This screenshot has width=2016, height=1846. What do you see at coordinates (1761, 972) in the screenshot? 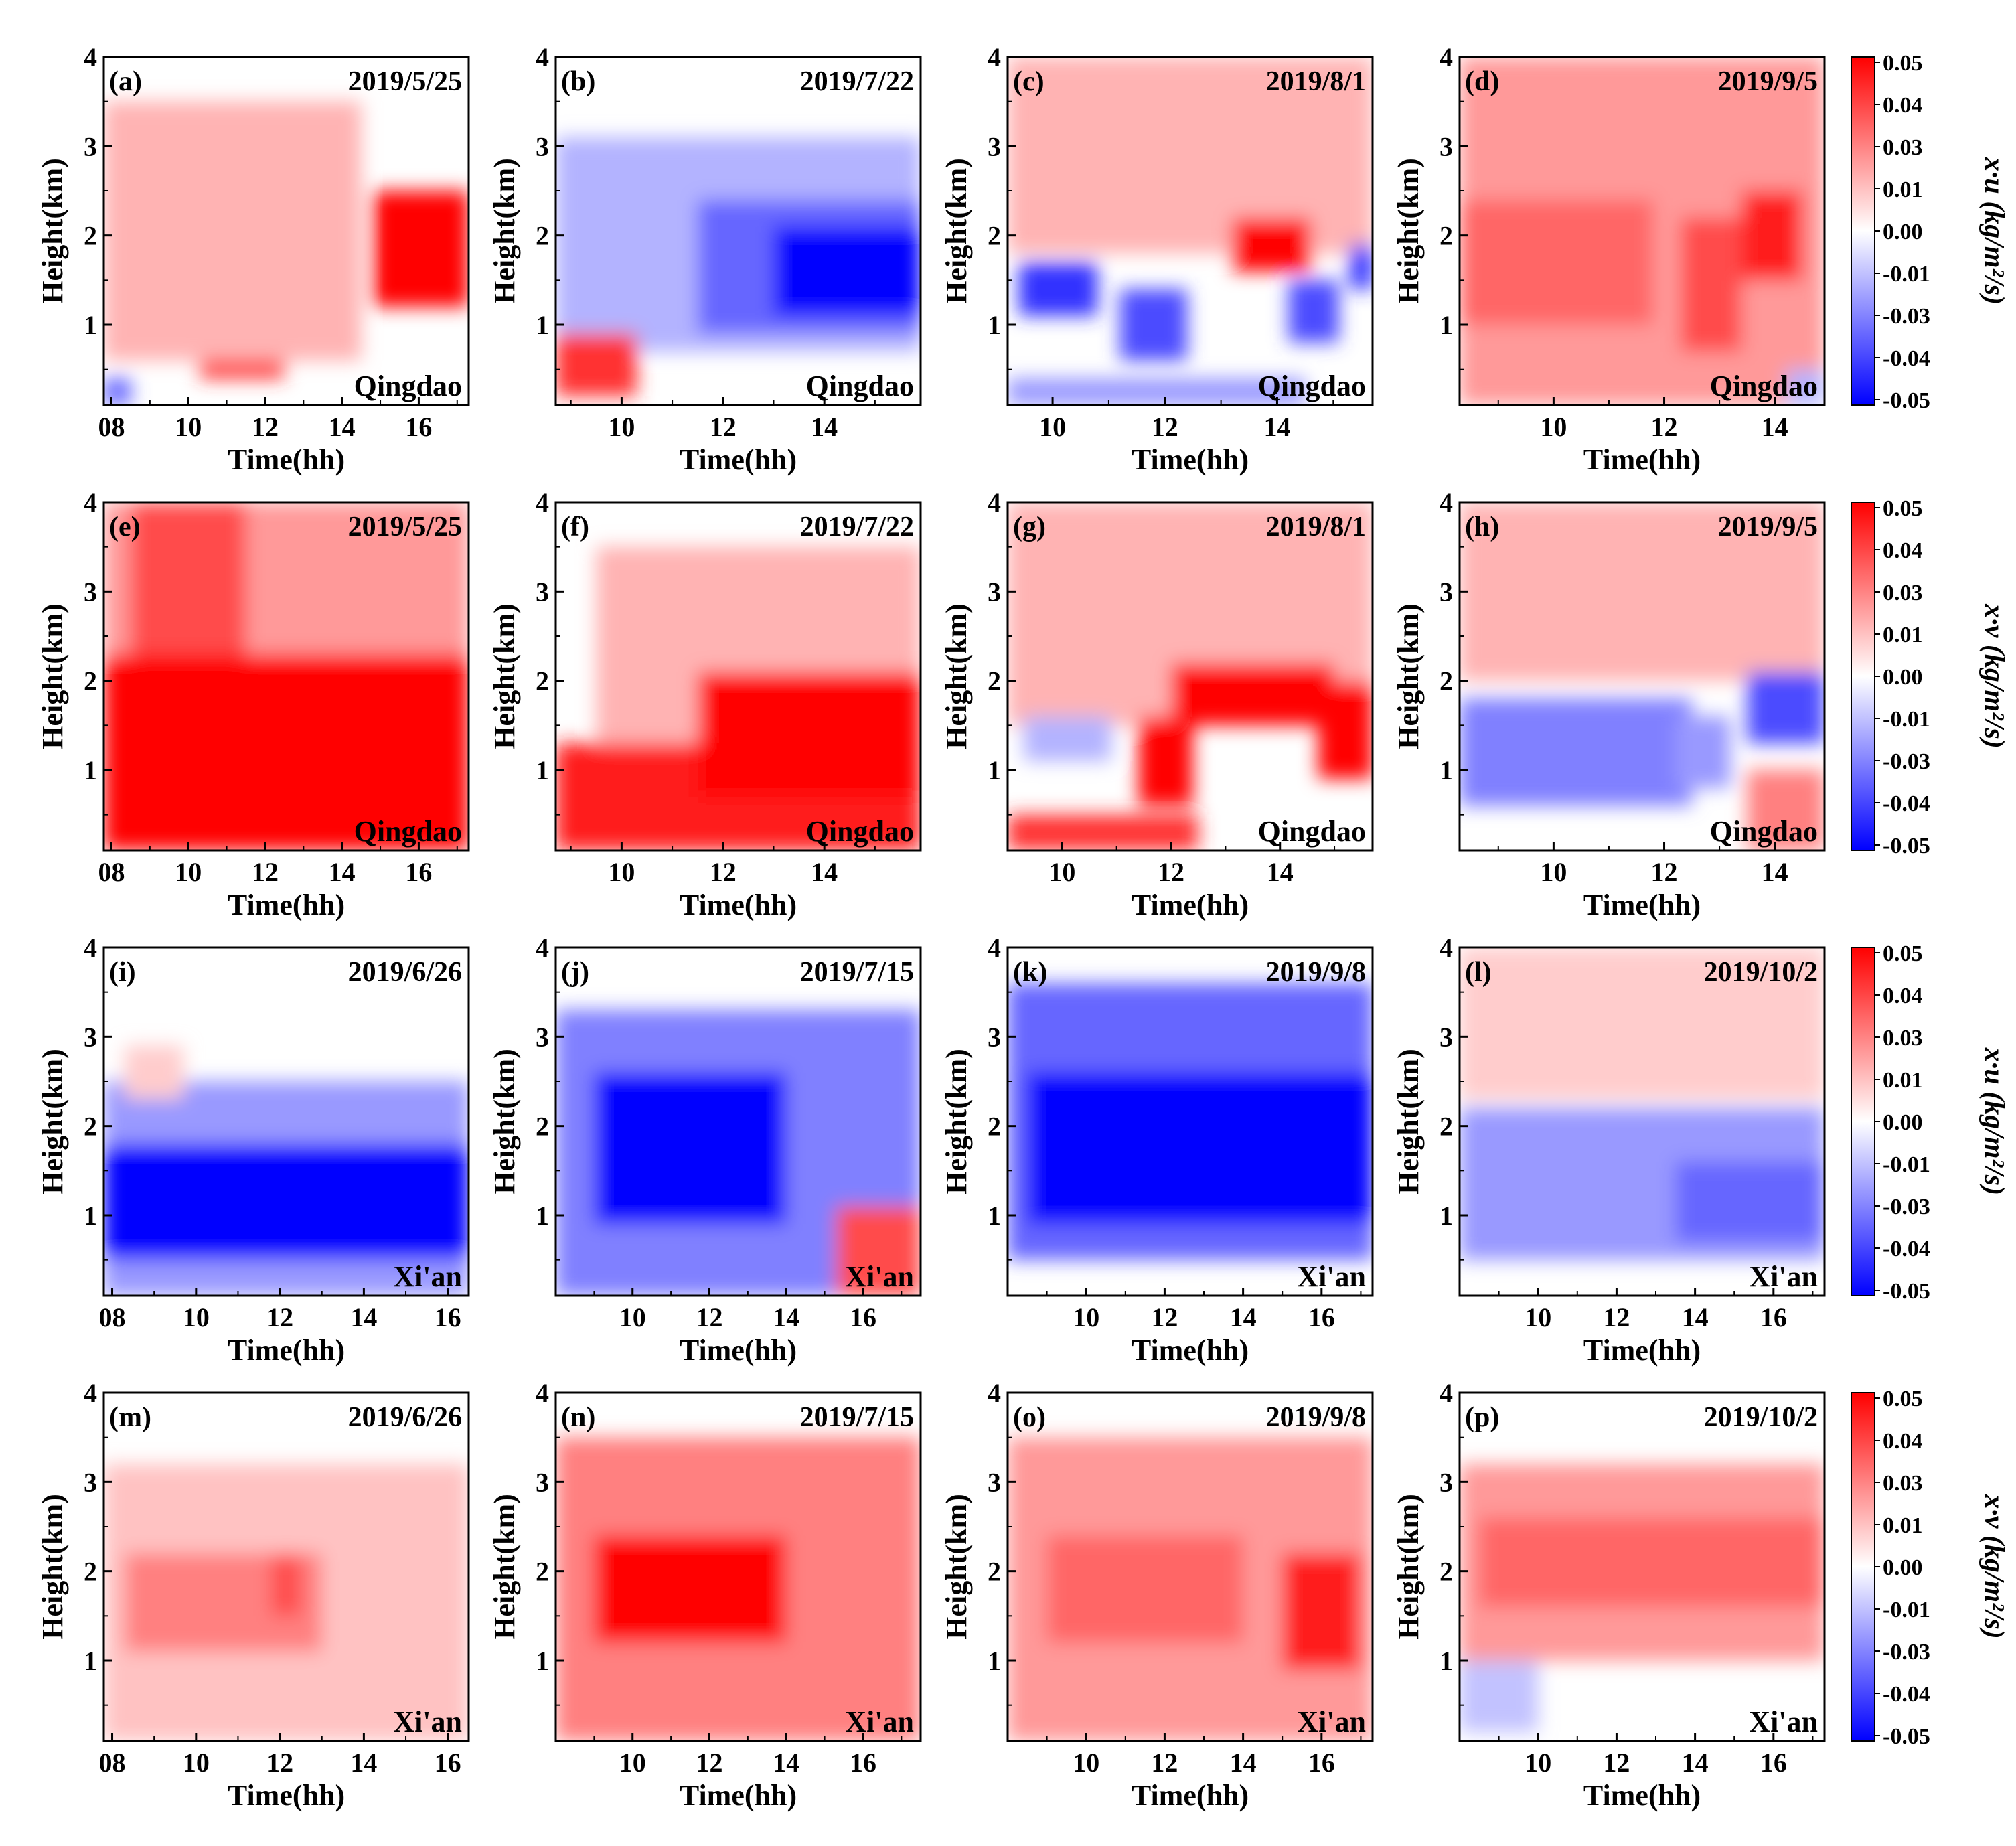
I see `panel-date: 2019/10/2` at bounding box center [1761, 972].